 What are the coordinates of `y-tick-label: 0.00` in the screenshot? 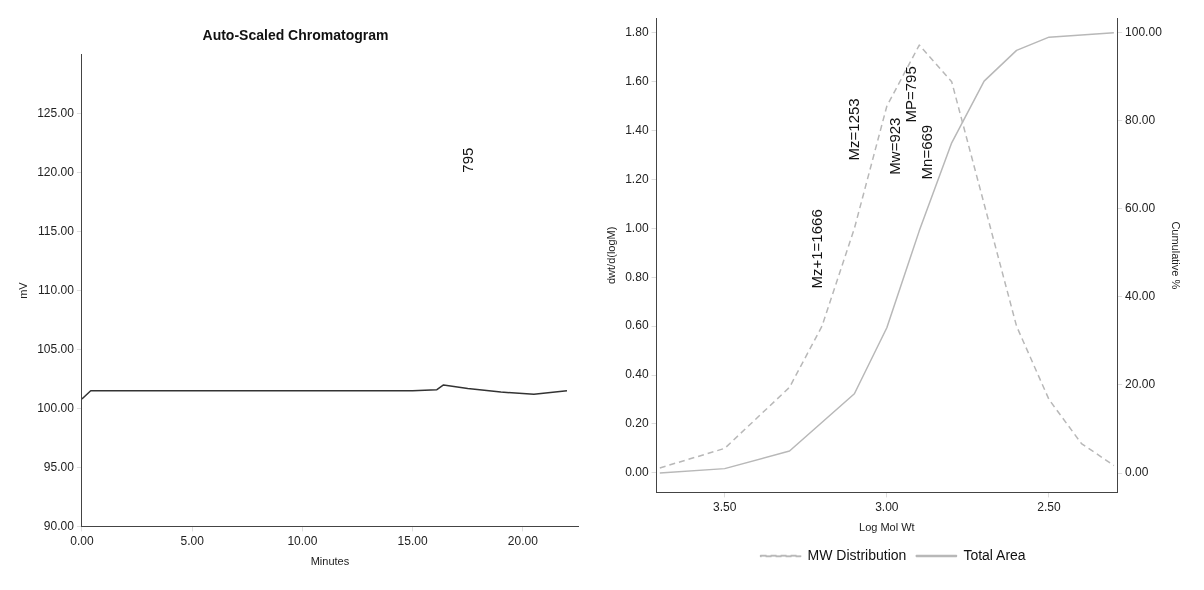 It's located at (637, 472).